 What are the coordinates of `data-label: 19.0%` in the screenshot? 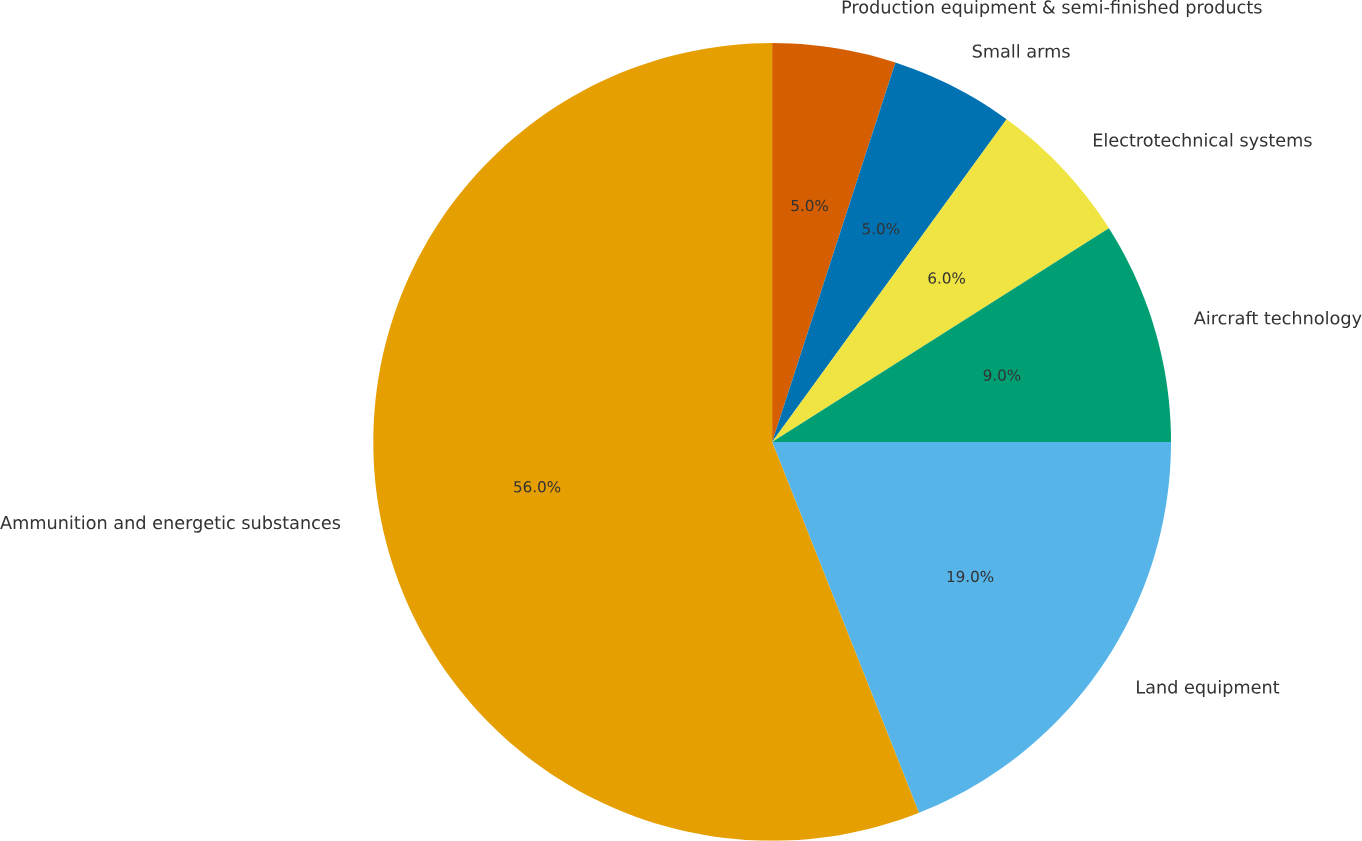 It's located at (970, 576).